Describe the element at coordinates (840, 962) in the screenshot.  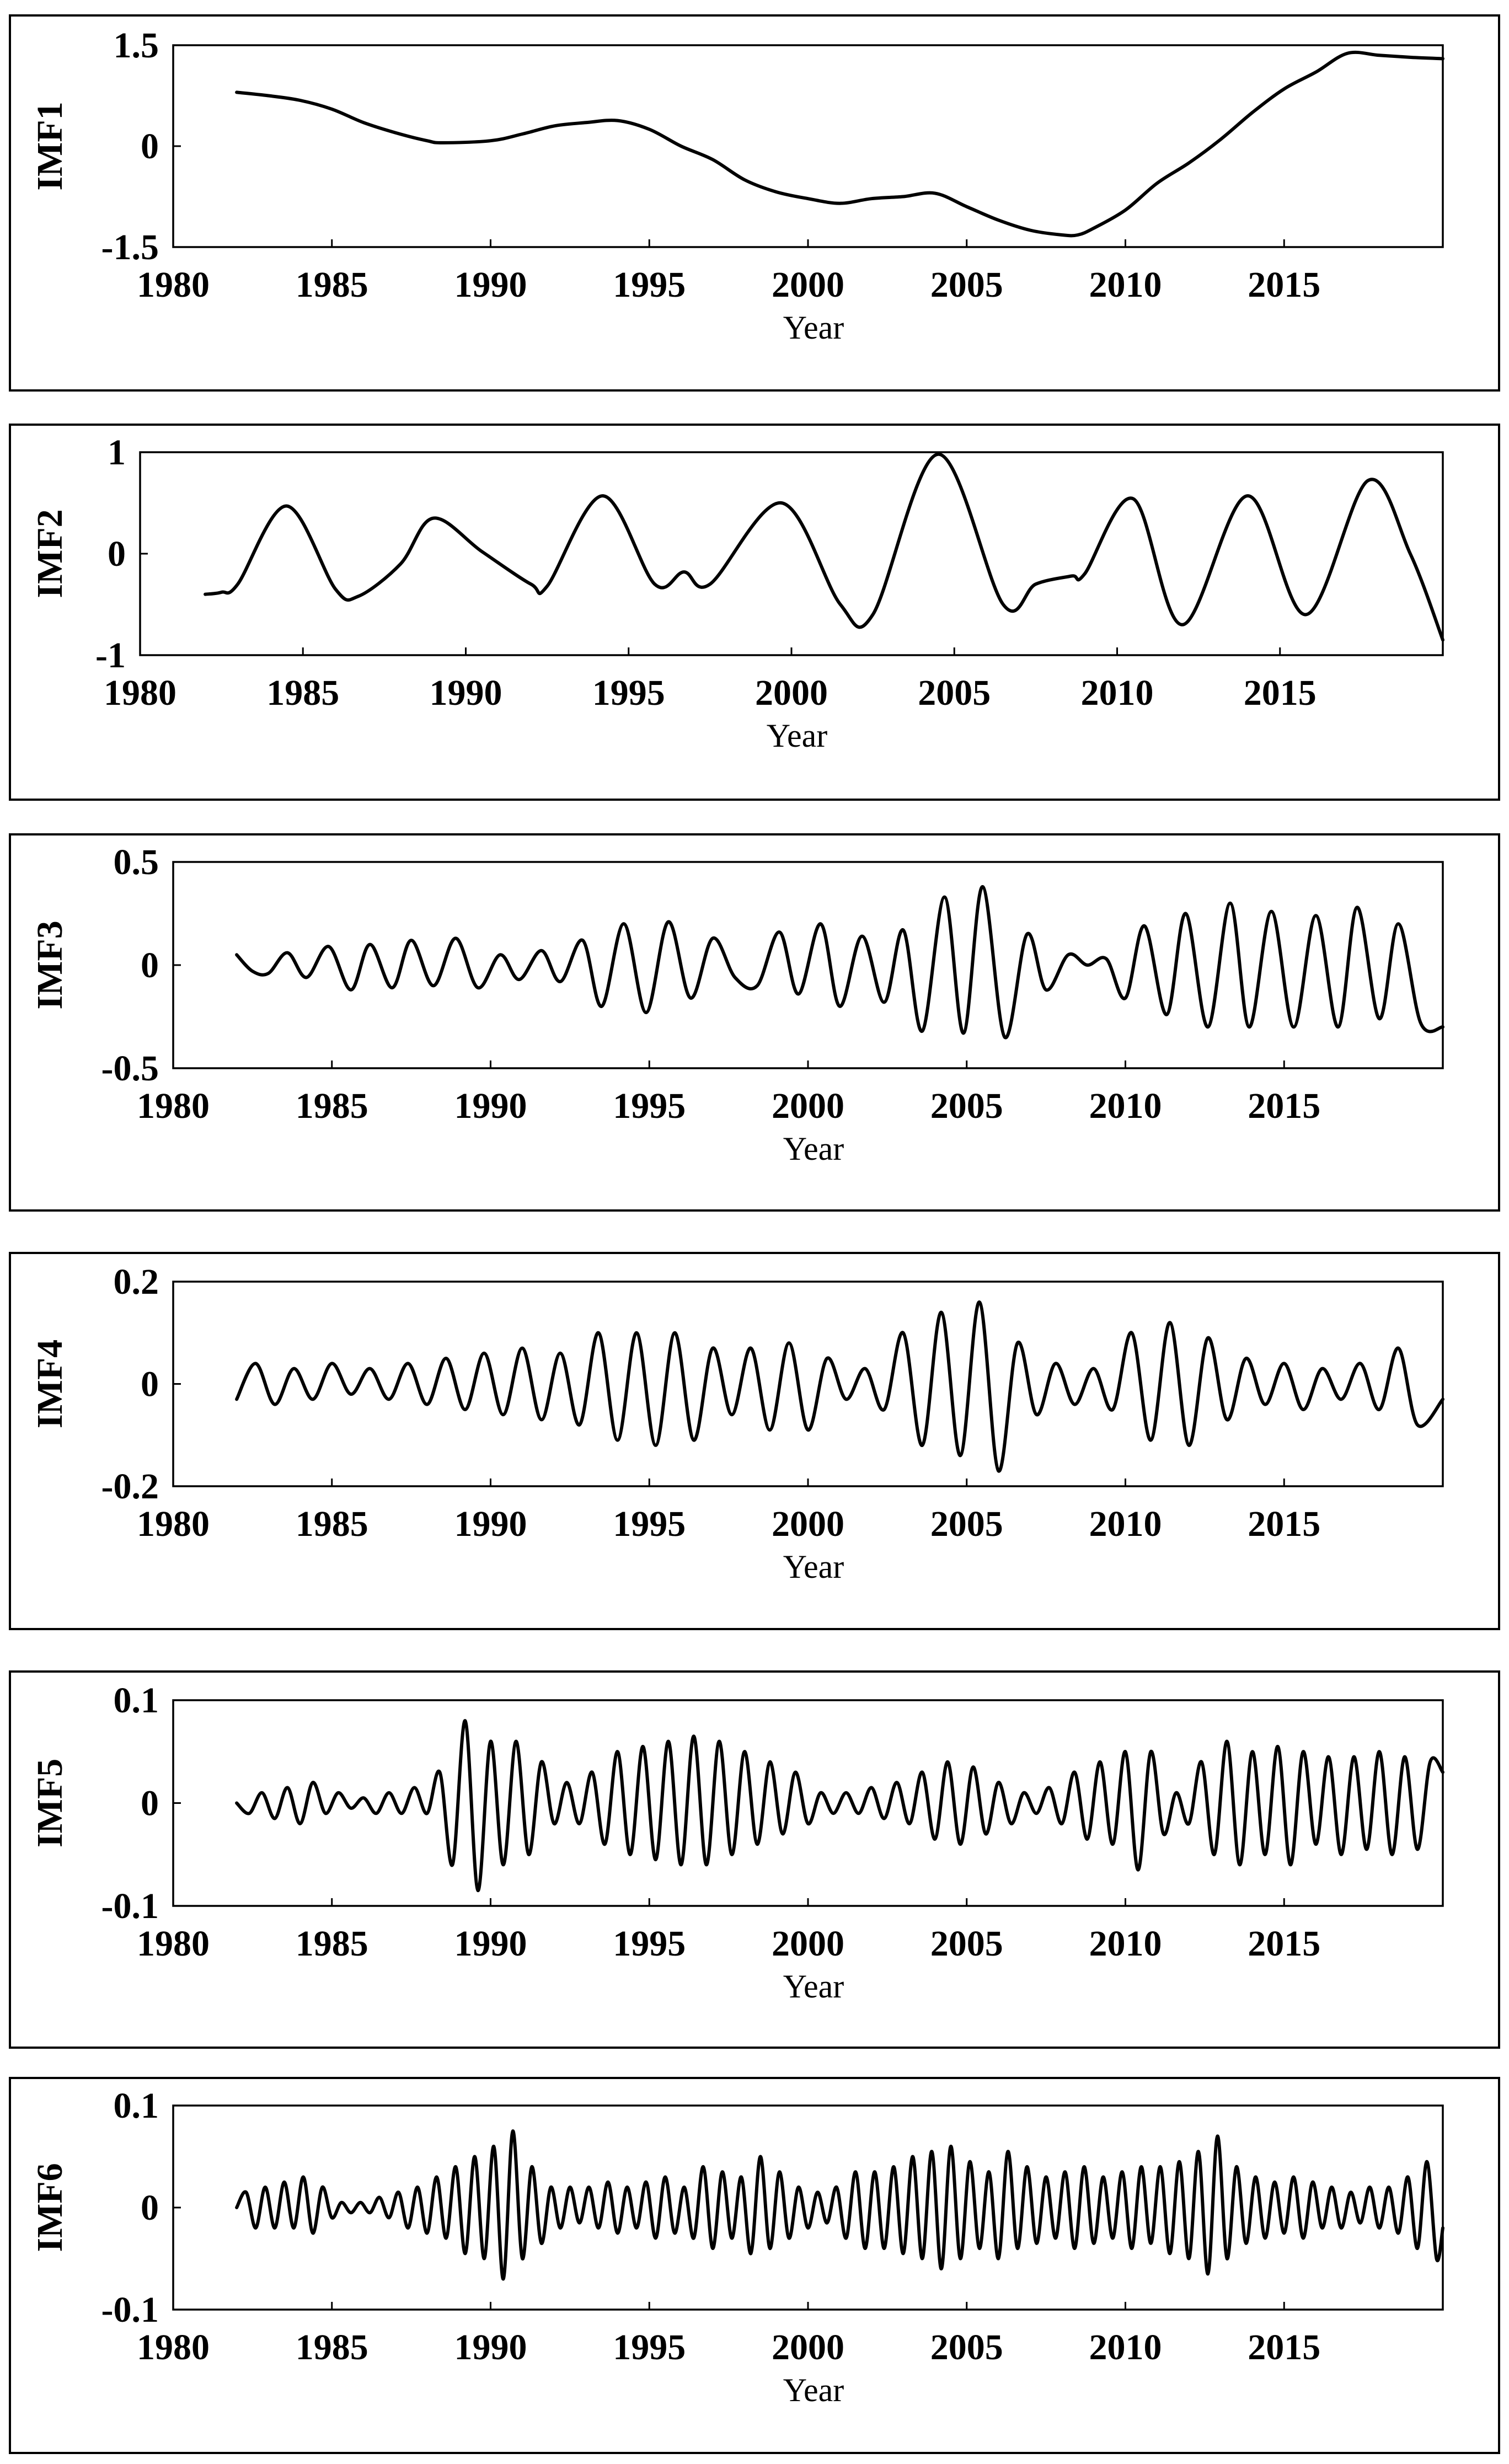
I see `series-line-imf3` at that location.